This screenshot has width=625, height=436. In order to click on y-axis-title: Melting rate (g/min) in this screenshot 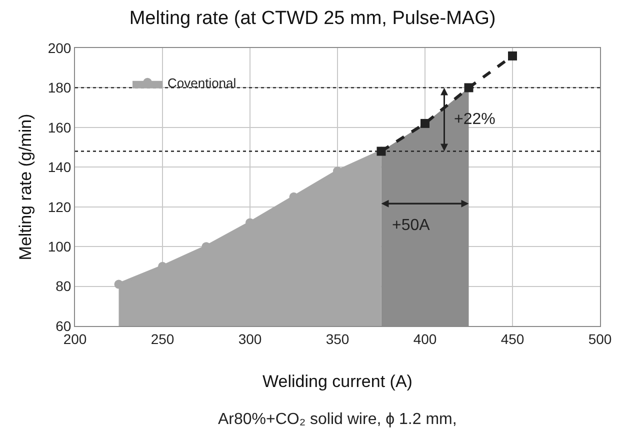, I will do `click(25, 187)`.